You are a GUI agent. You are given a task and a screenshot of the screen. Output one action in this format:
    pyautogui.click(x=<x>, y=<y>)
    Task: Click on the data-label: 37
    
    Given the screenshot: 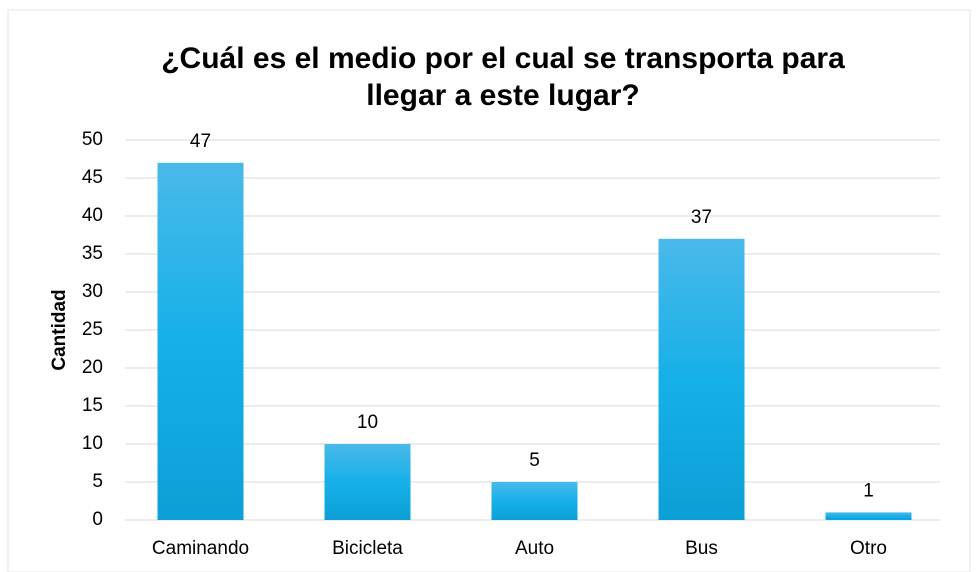 What is the action you would take?
    pyautogui.click(x=701, y=217)
    